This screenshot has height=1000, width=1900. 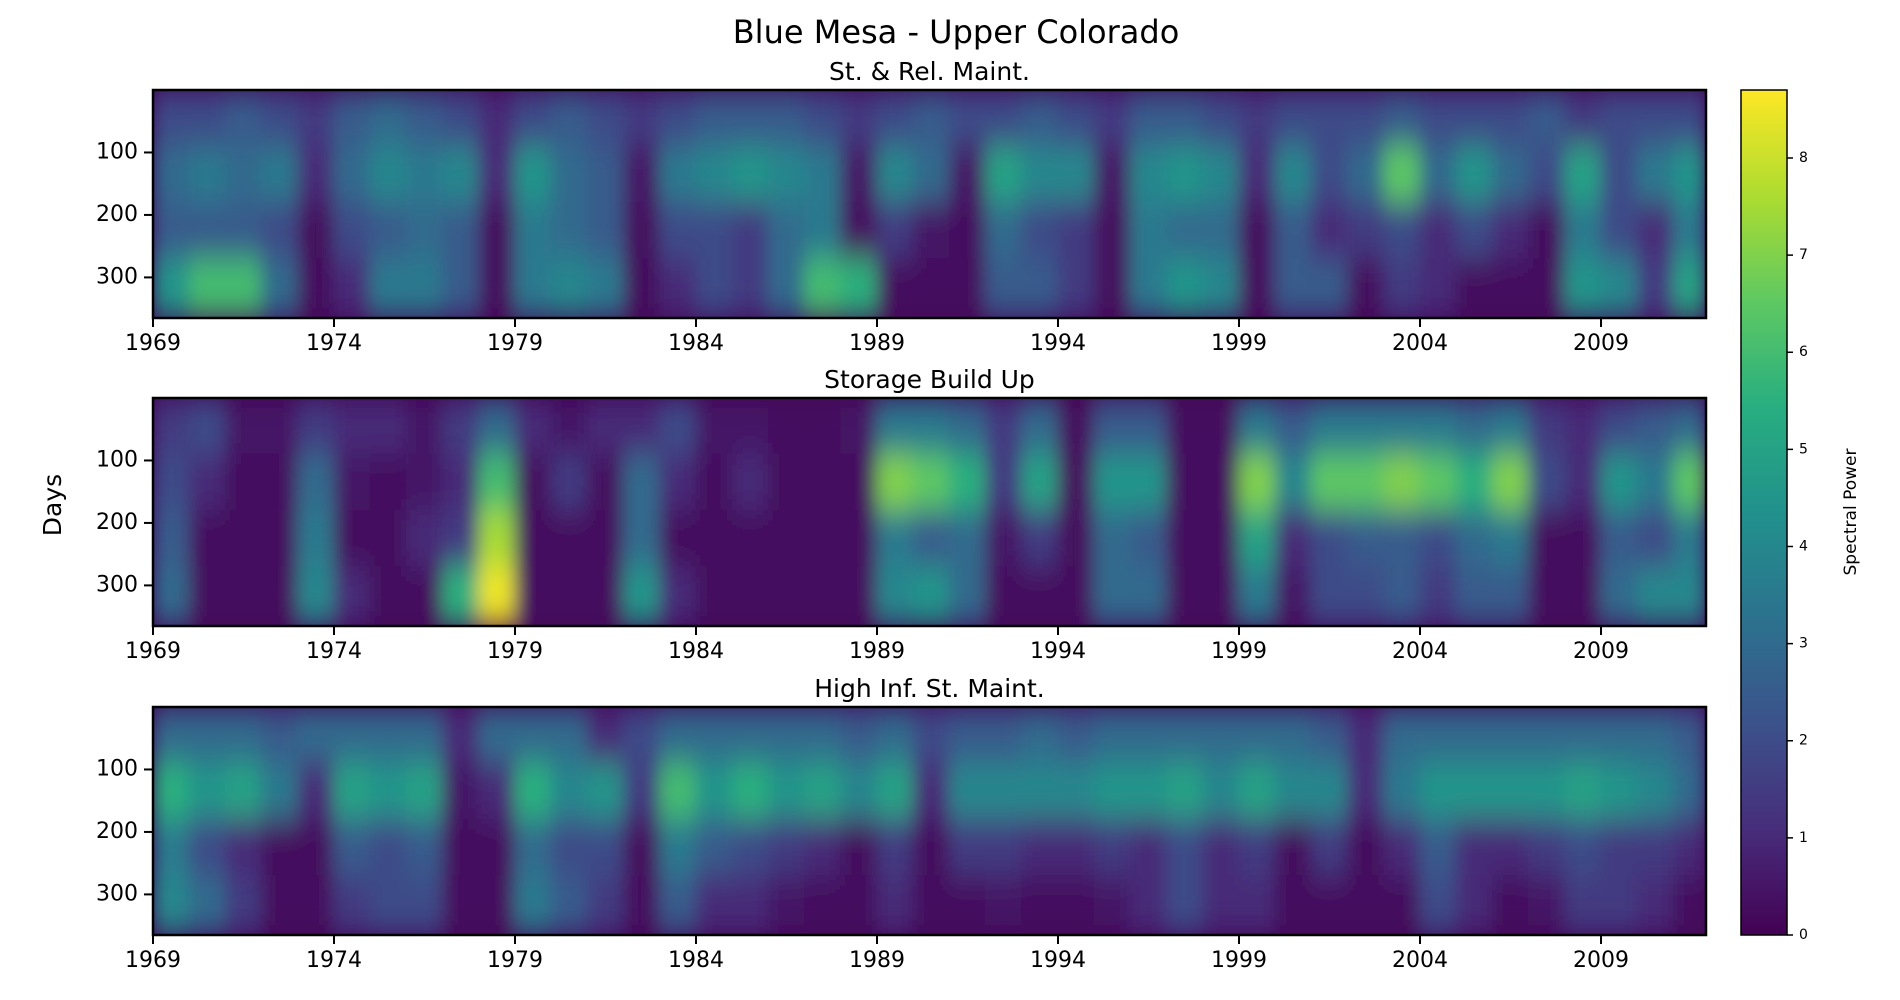 I want to click on y-tick-label: 100, so click(x=117, y=768).